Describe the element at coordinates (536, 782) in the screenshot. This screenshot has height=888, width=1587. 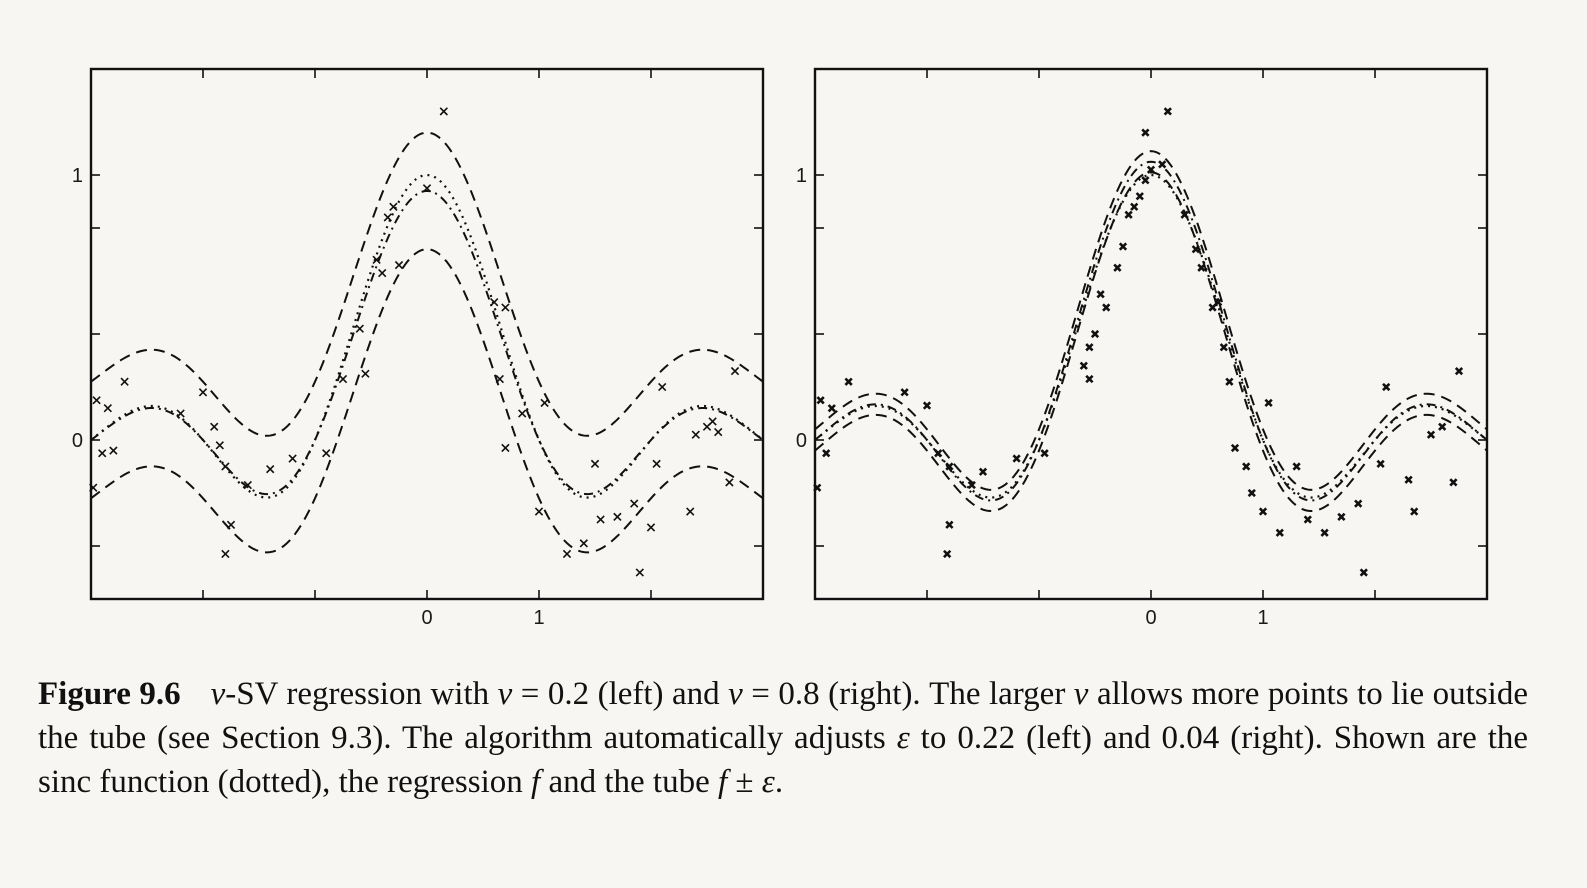
I see `caption-math-symbol: f` at that location.